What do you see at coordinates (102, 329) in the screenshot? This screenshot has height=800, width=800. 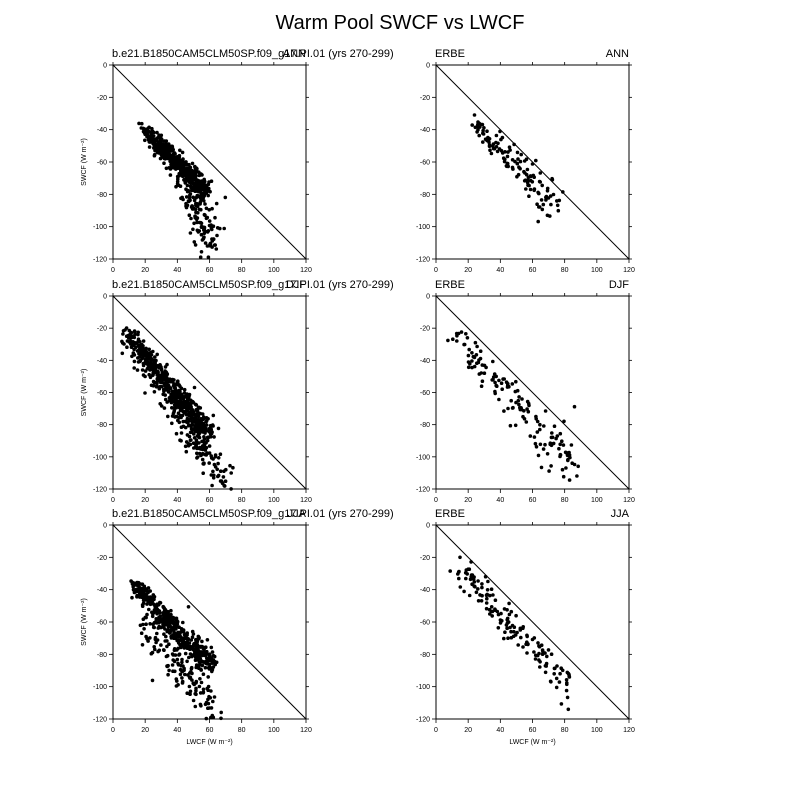 I see `y-tick-label: -20` at bounding box center [102, 329].